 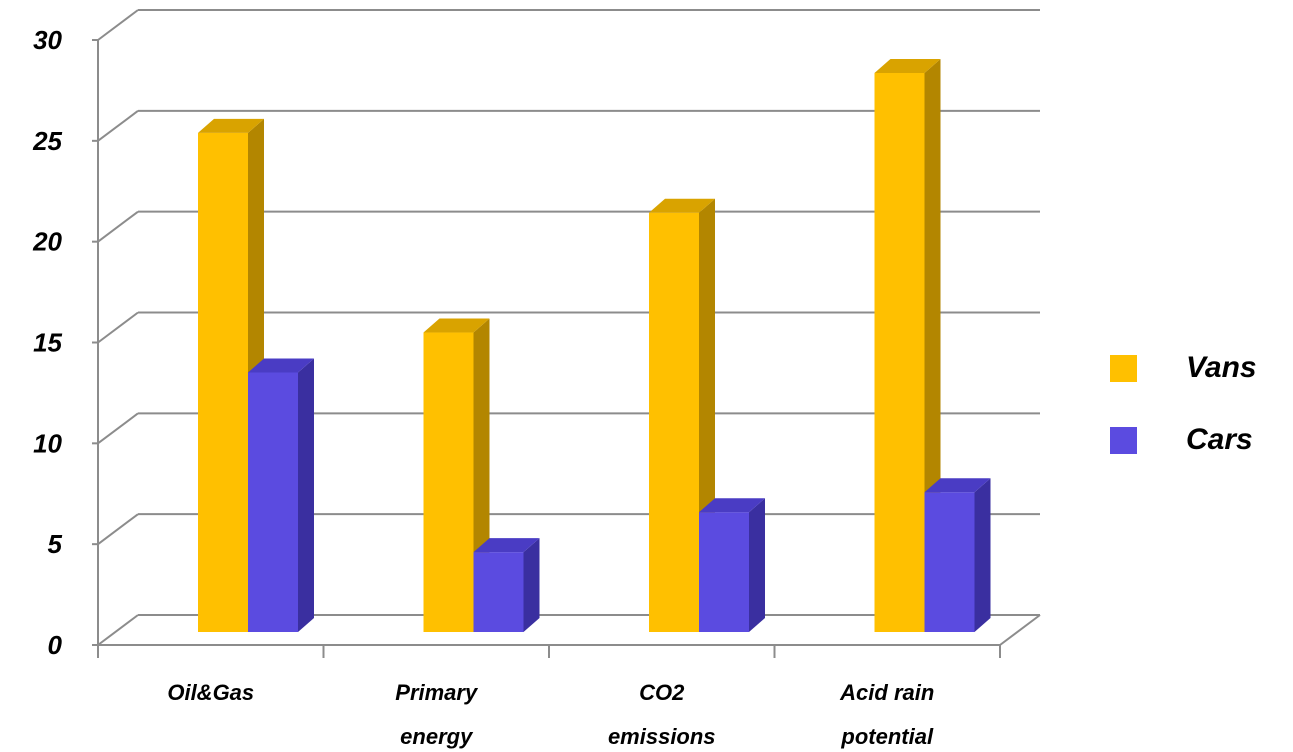 I want to click on legend-swatch-vans, so click(x=1123, y=368).